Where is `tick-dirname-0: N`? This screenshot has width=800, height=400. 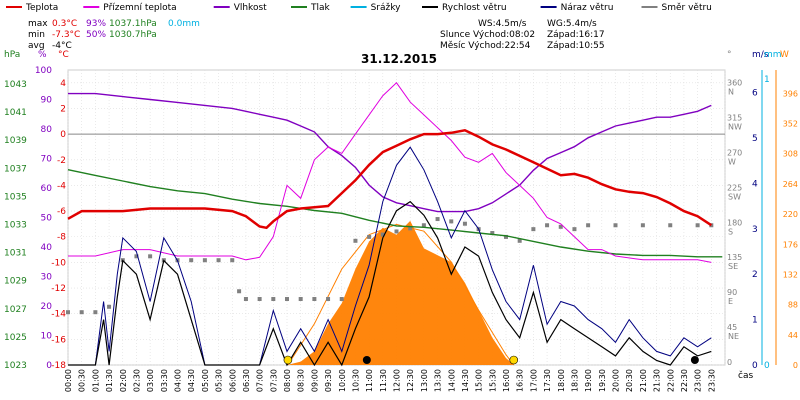 tick-dirname-0: N is located at coordinates (731, 92).